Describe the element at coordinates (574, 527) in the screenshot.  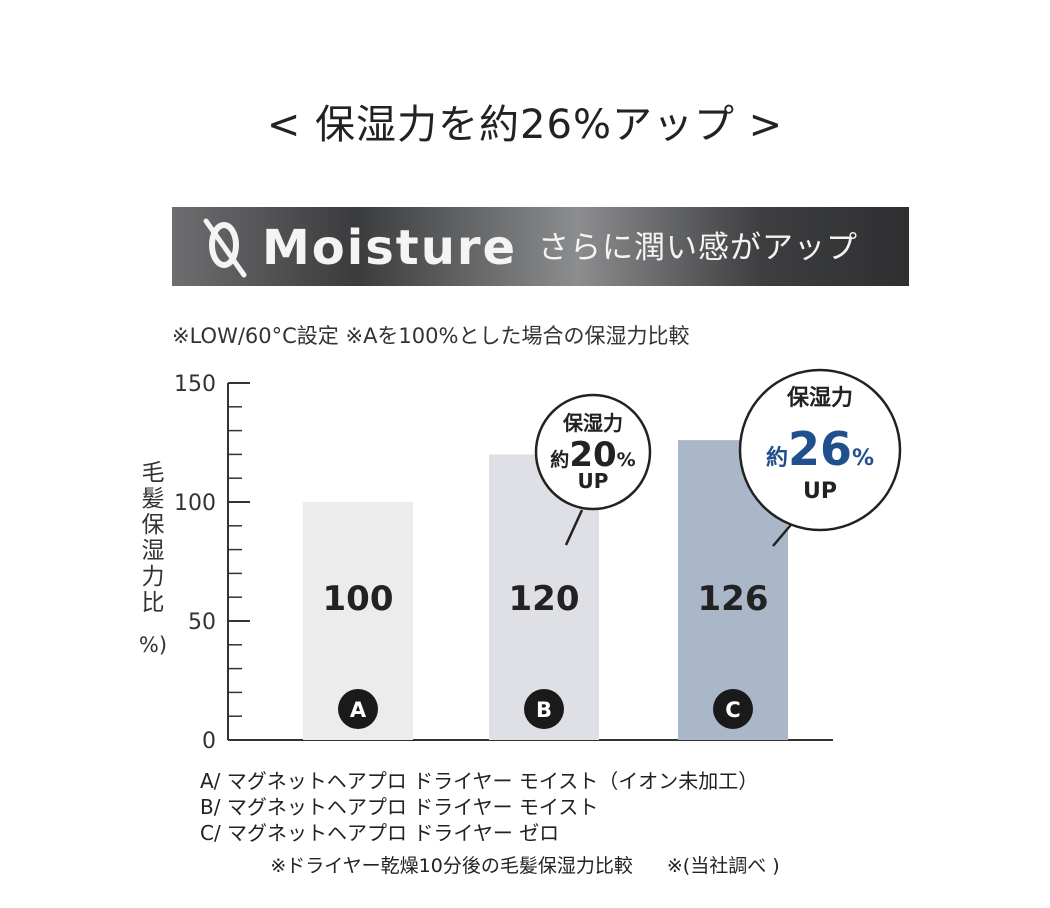
I see `callout-pointer` at that location.